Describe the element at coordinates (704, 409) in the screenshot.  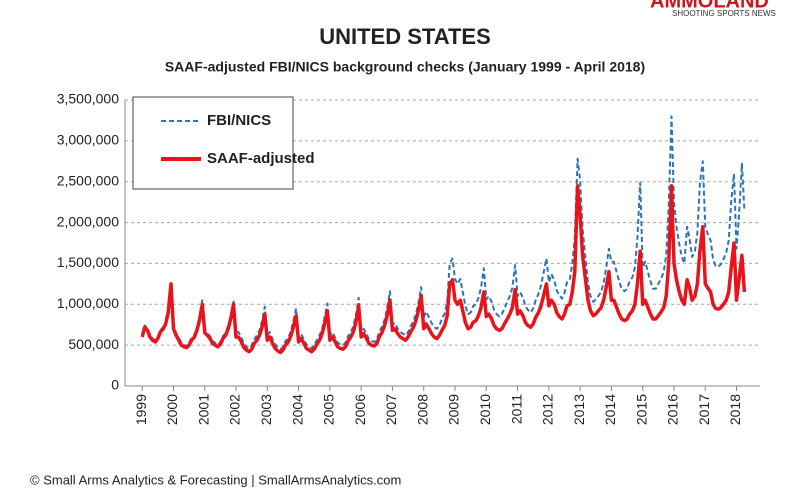
I see `x-tick-label: 2017` at that location.